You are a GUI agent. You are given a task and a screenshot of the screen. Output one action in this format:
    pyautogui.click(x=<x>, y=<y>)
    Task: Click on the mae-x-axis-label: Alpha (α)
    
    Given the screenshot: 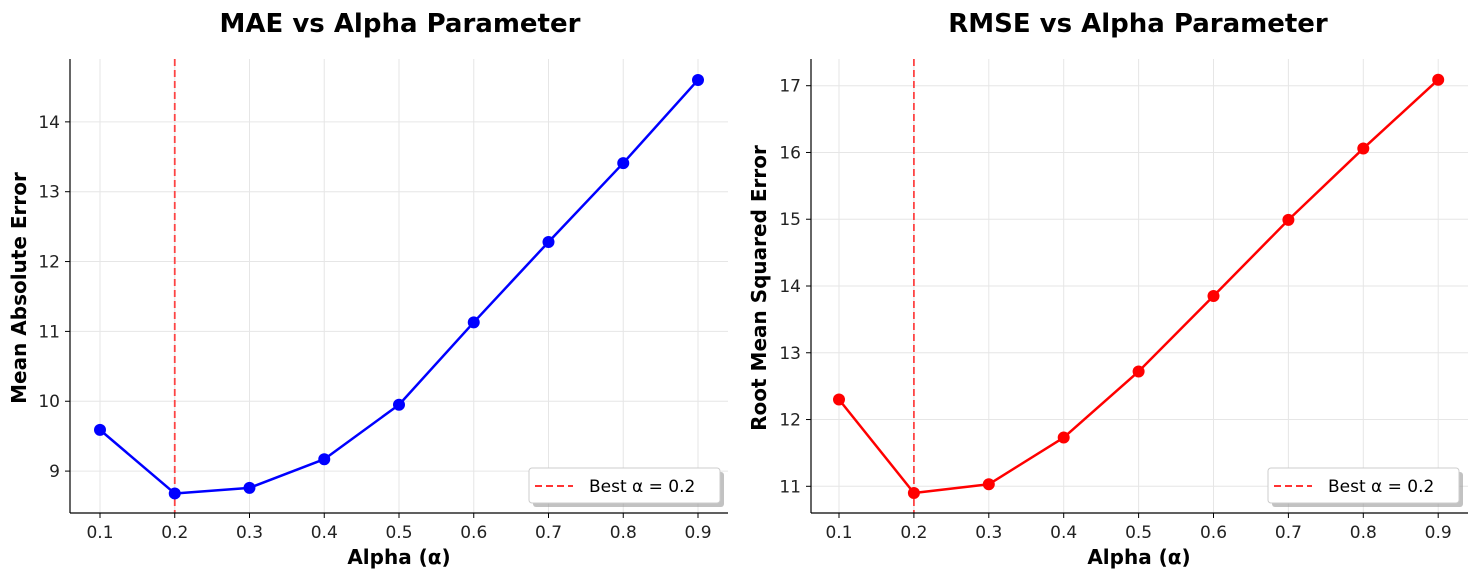 What is the action you would take?
    pyautogui.click(x=398, y=557)
    